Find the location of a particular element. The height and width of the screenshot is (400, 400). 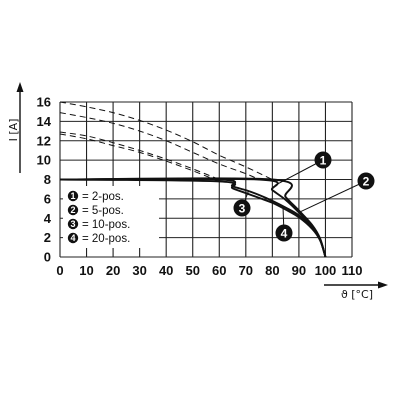

y-tick-label: 4 is located at coordinates (48, 218).